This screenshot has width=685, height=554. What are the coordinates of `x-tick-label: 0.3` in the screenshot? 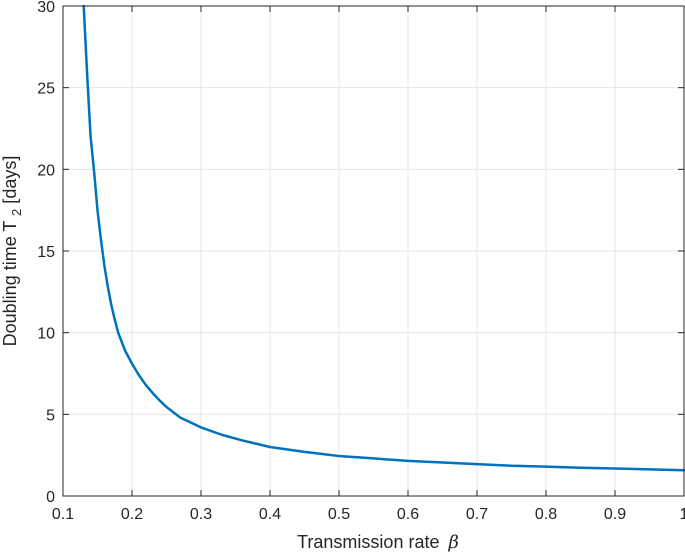 It's located at (201, 514).